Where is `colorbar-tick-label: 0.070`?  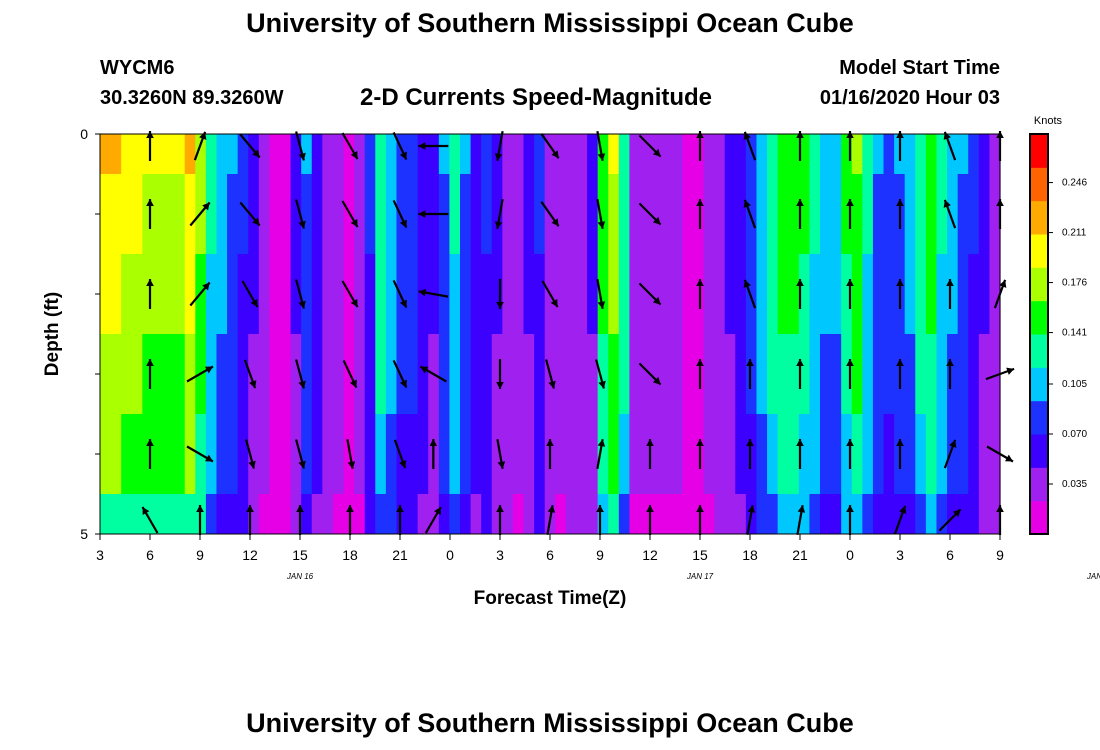
colorbar-tick-label: 0.070 is located at coordinates (1074, 434).